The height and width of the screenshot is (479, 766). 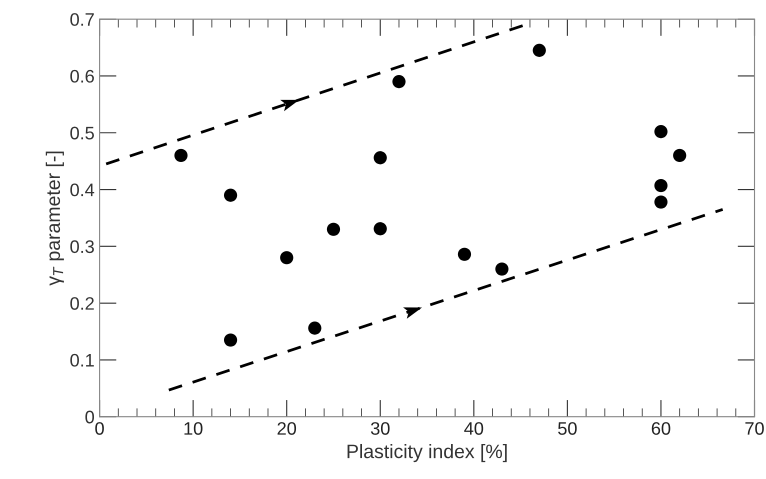 I want to click on y-tick-label: 0.2, so click(x=82, y=303).